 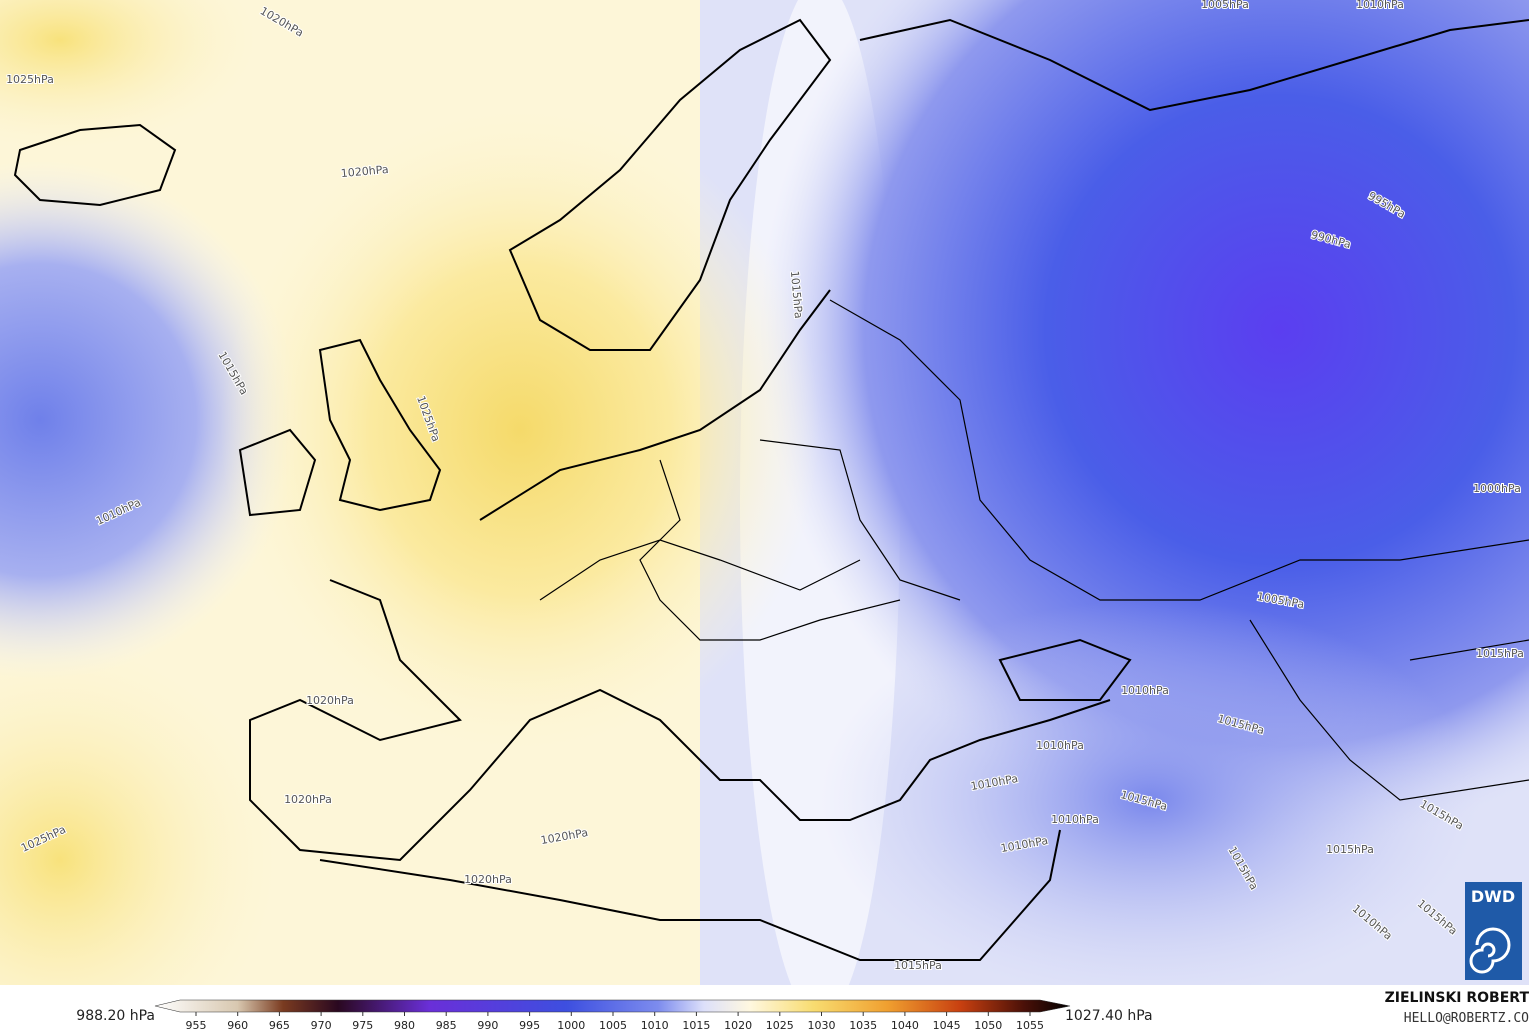 What do you see at coordinates (279, 1025) in the screenshot?
I see `tick-label: 965` at bounding box center [279, 1025].